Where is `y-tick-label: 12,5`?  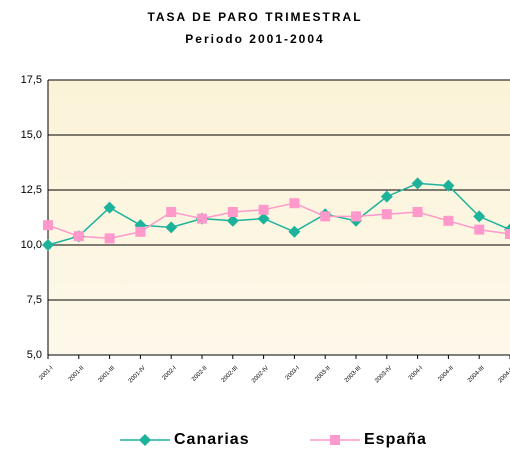 y-tick-label: 12,5 is located at coordinates (31, 190).